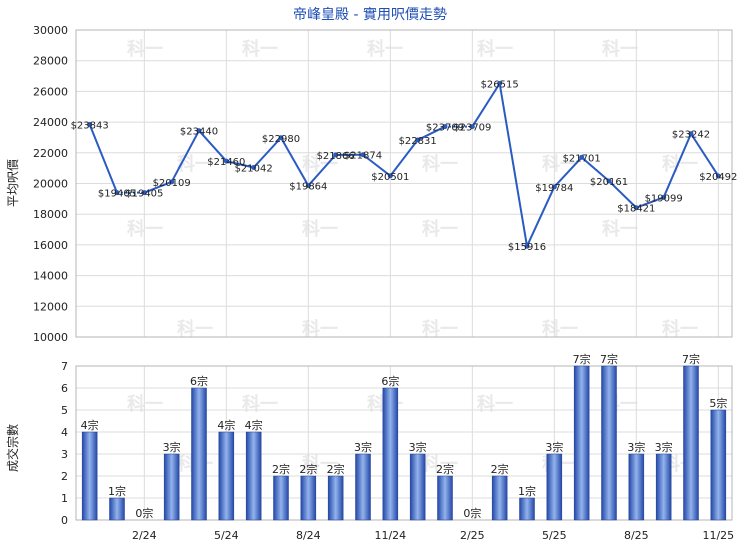  Describe the element at coordinates (472, 513) in the screenshot. I see `transaction-data-label: 0宗` at that location.